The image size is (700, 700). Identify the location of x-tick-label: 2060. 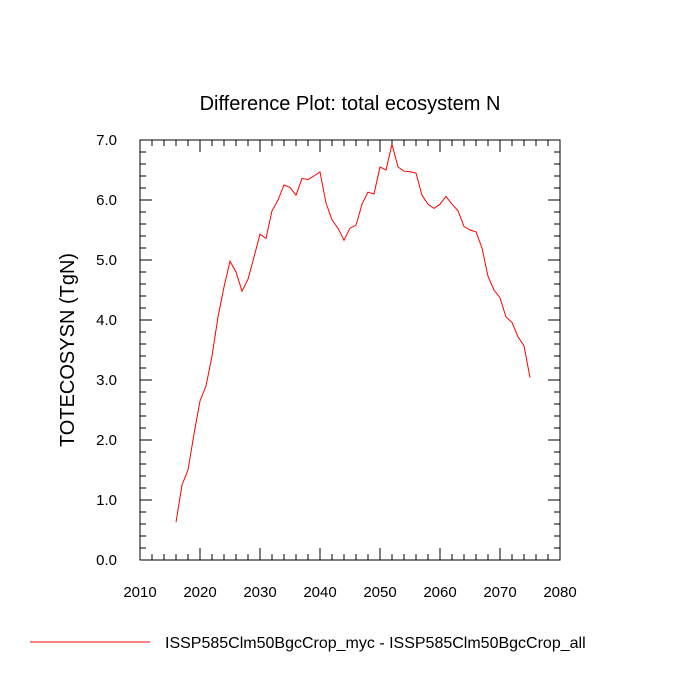
(439, 592).